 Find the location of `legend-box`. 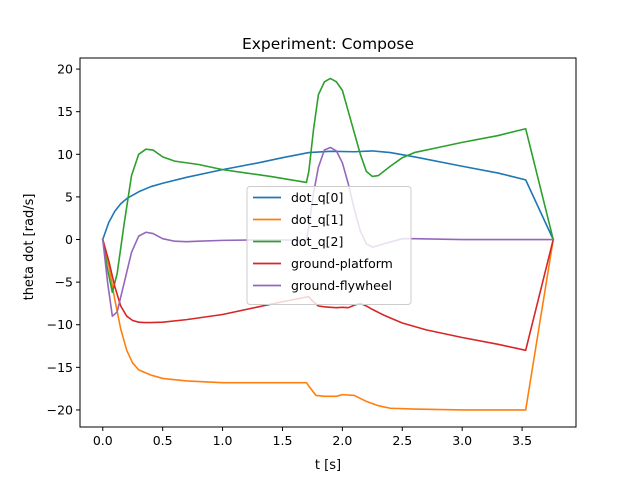

legend-box is located at coordinates (329, 245).